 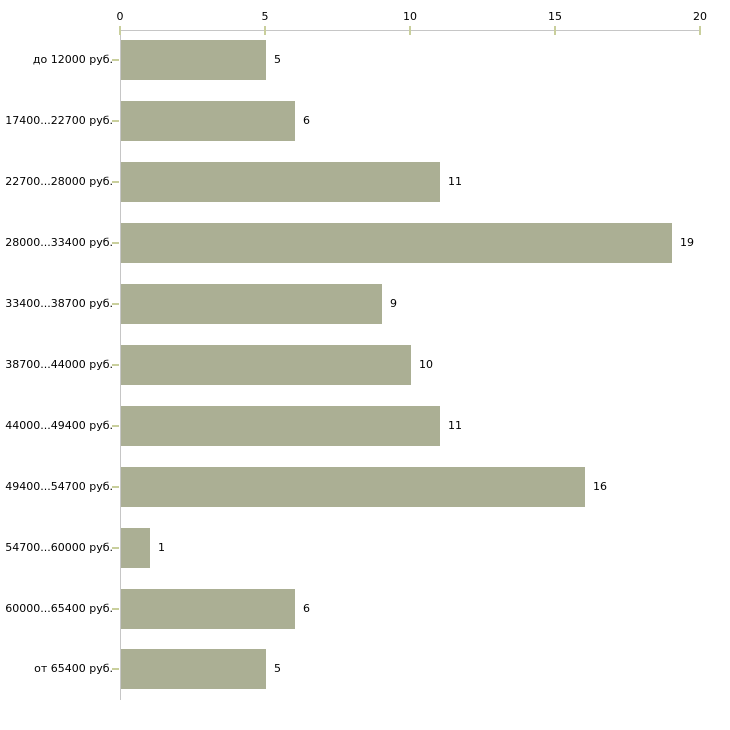 I want to click on y-axis-line, so click(x=120, y=365).